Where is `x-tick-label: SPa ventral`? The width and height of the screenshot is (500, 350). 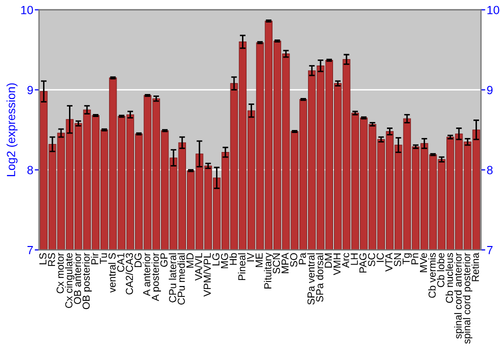 x-tick-label: SPa ventral is located at coordinates (311, 279).